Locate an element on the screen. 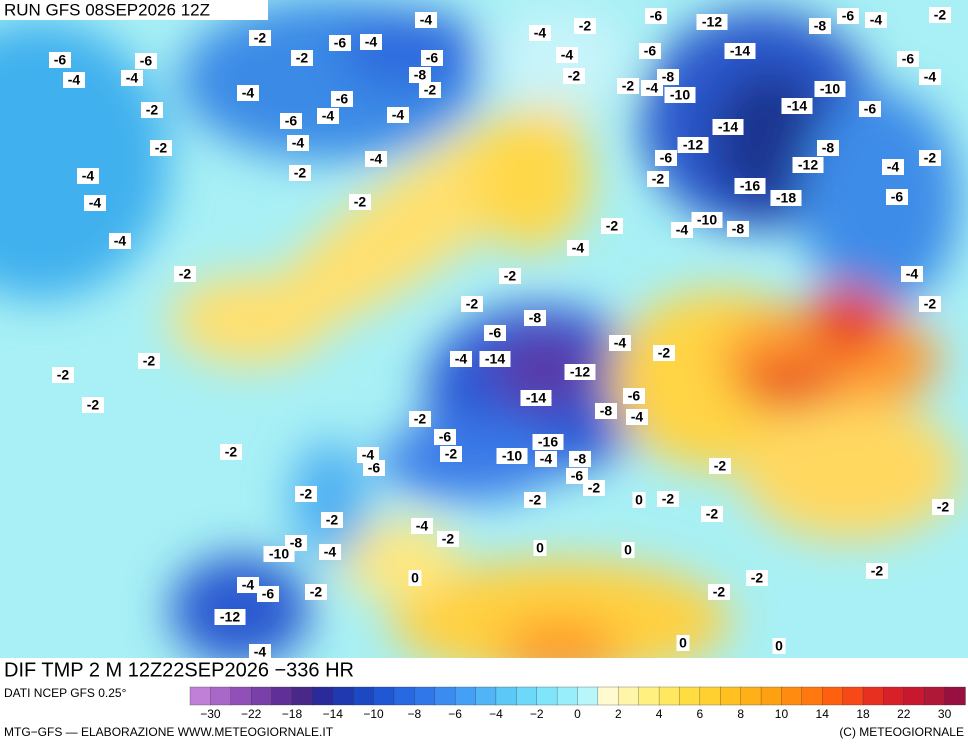 Image resolution: width=968 pixels, height=750 pixels. contour-label: -14 is located at coordinates (536, 398).